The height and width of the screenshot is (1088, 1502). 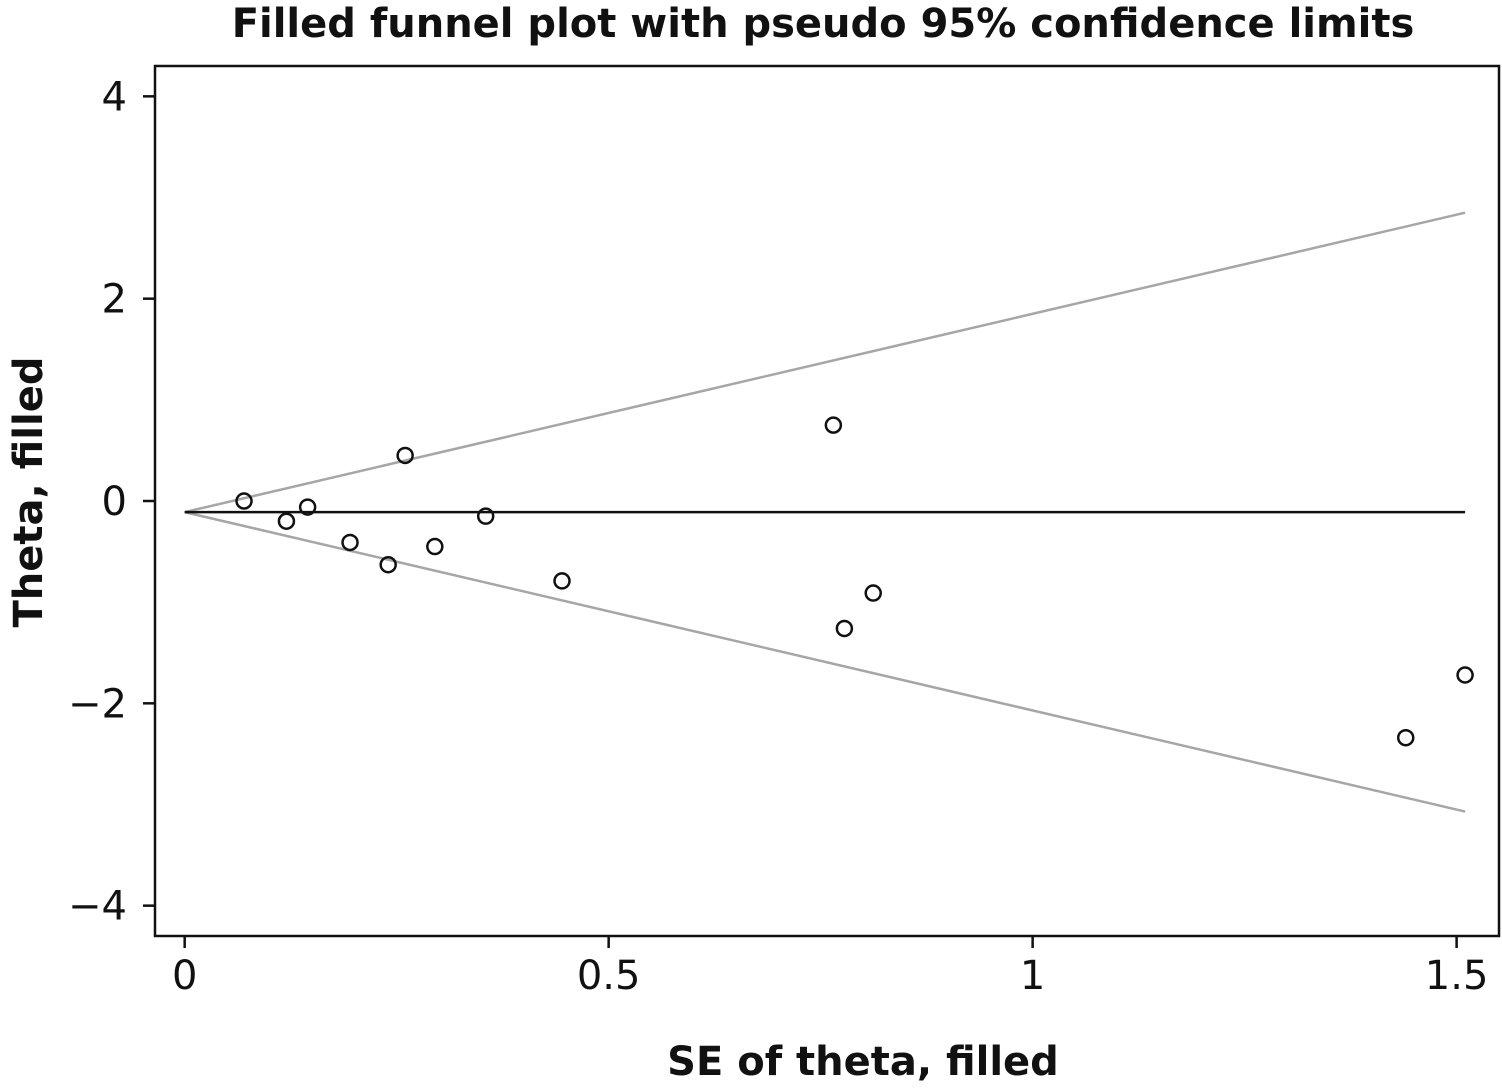 I want to click on x-axis-label: SE of theta, filled, so click(x=863, y=1062).